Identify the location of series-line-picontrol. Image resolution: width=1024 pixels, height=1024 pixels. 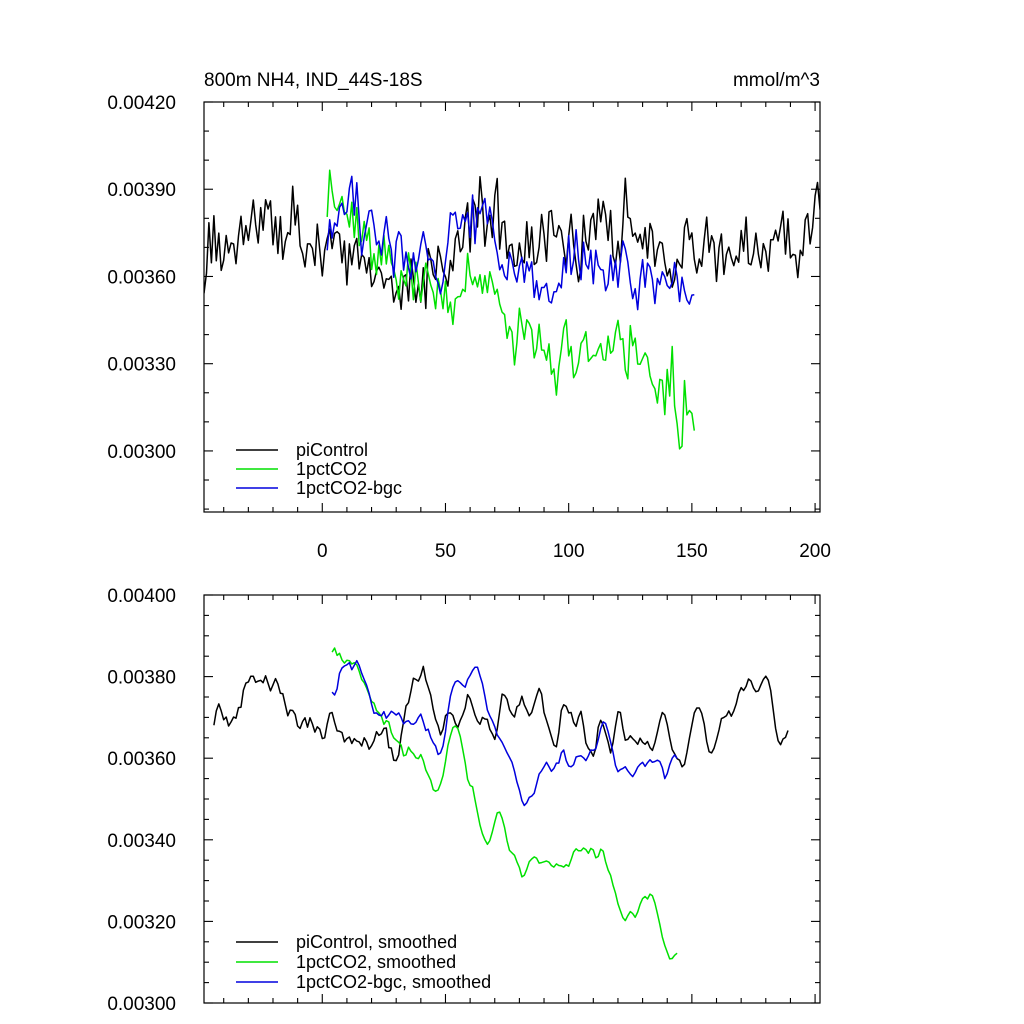
(512, 243).